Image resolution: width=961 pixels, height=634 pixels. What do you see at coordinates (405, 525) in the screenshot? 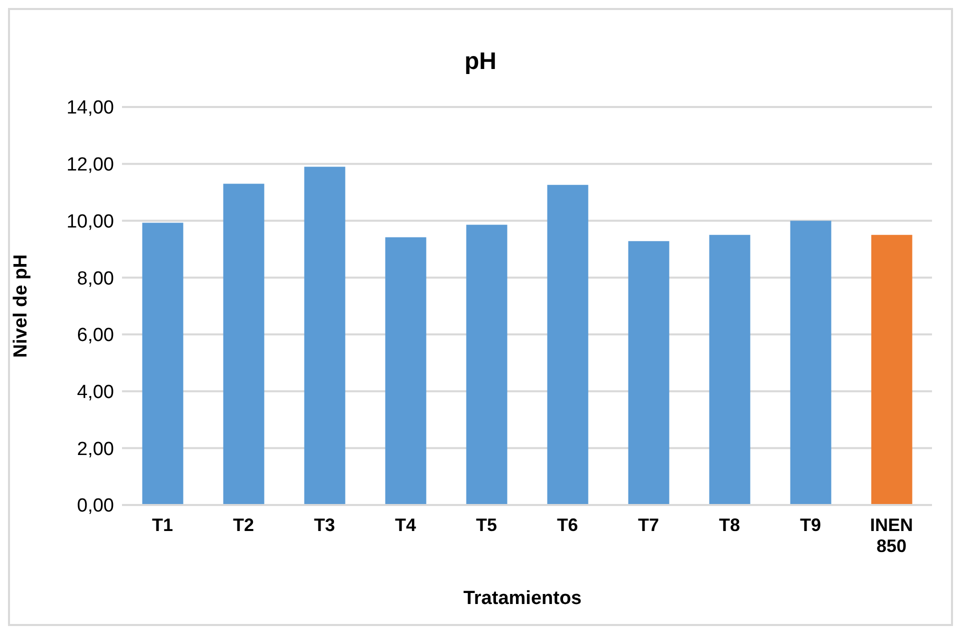
I see `x-tick-label: T4` at bounding box center [405, 525].